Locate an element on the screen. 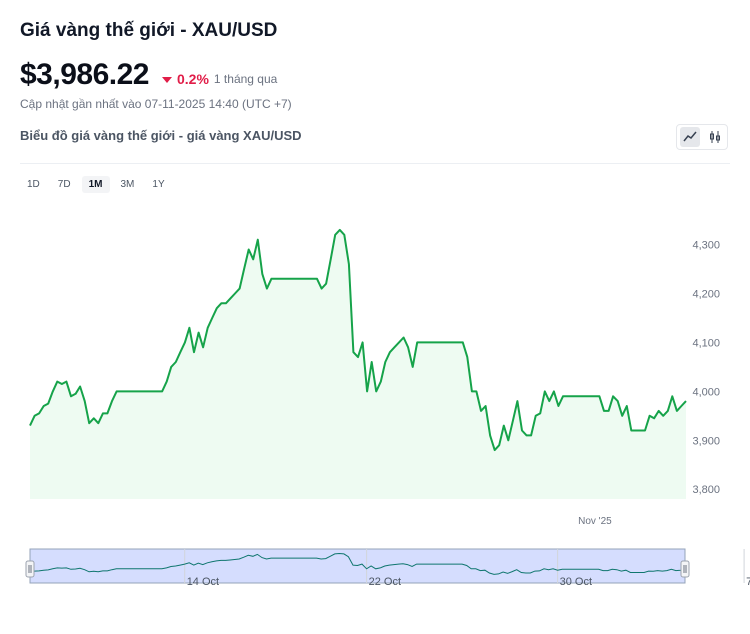 The image size is (750, 634). candlestick-icon is located at coordinates (715, 137).